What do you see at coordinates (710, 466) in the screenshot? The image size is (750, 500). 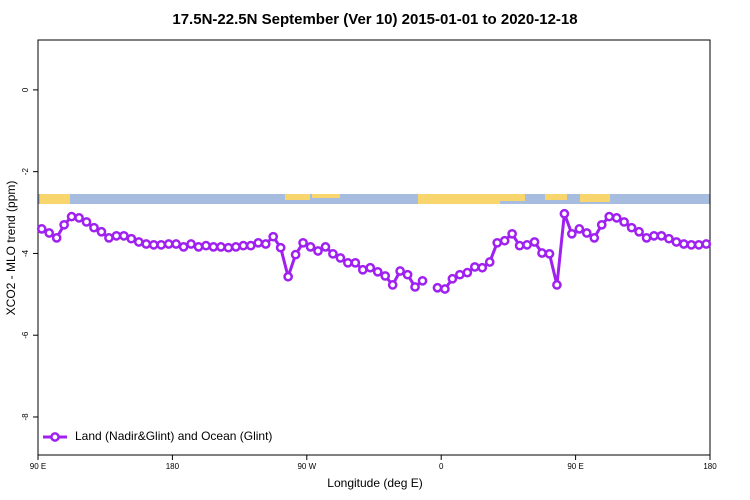 I see `x-tick-label: 180` at bounding box center [710, 466].